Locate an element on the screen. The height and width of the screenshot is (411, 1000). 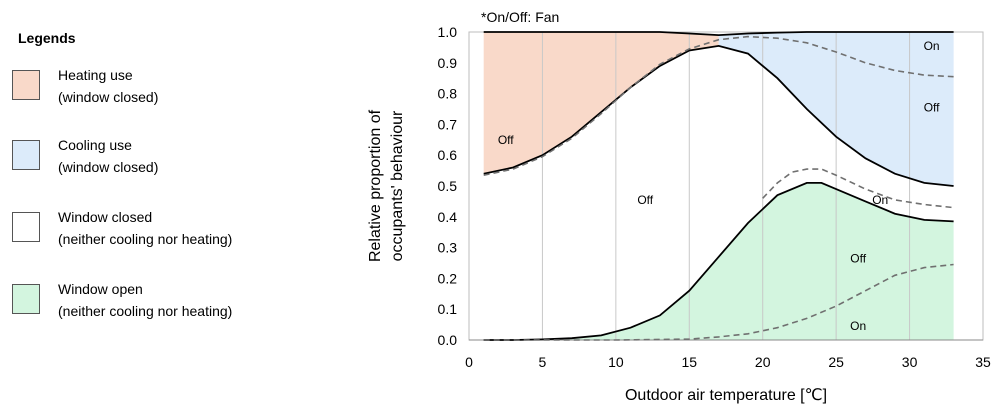
window-closed-swatch is located at coordinates (26, 227).